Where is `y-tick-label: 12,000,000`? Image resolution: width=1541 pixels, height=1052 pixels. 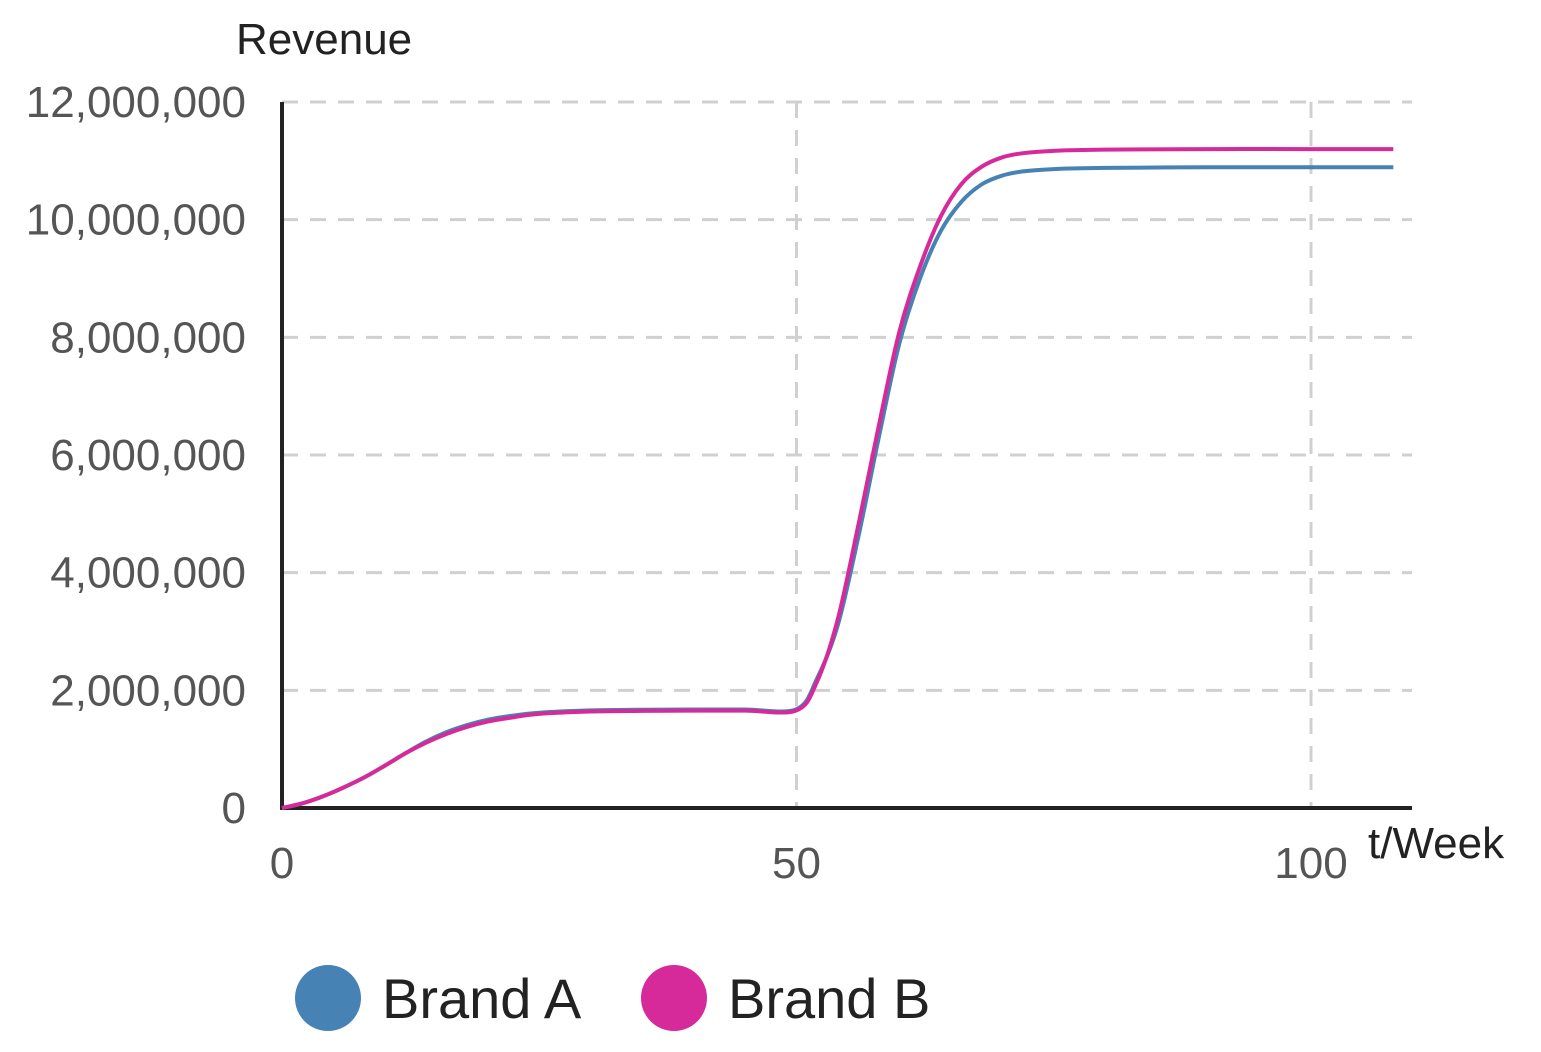
y-tick-label: 12,000,000 is located at coordinates (136, 102).